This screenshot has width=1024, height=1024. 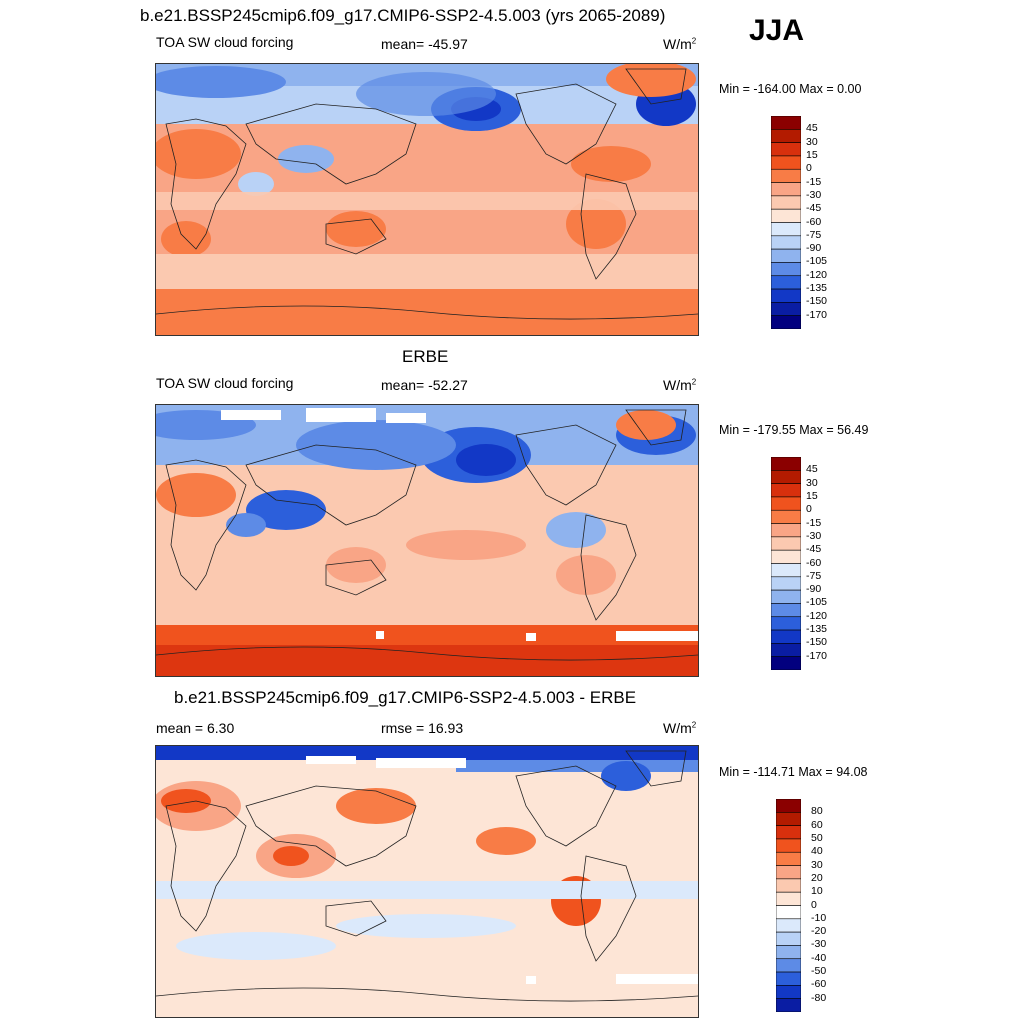 I want to click on season-label: JJA, so click(x=777, y=30).